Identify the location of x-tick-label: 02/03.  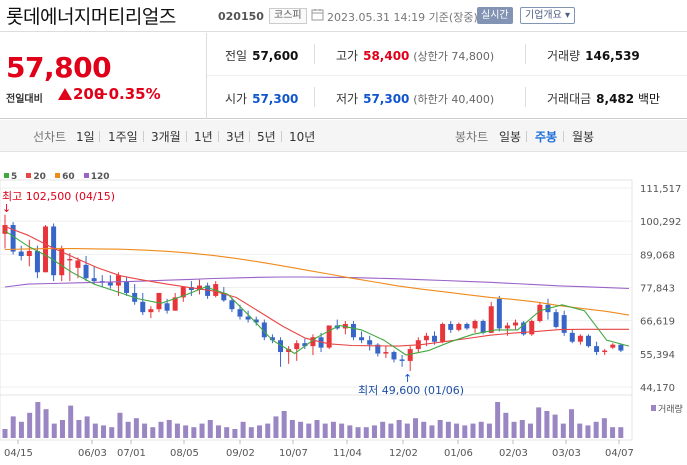
(513, 453).